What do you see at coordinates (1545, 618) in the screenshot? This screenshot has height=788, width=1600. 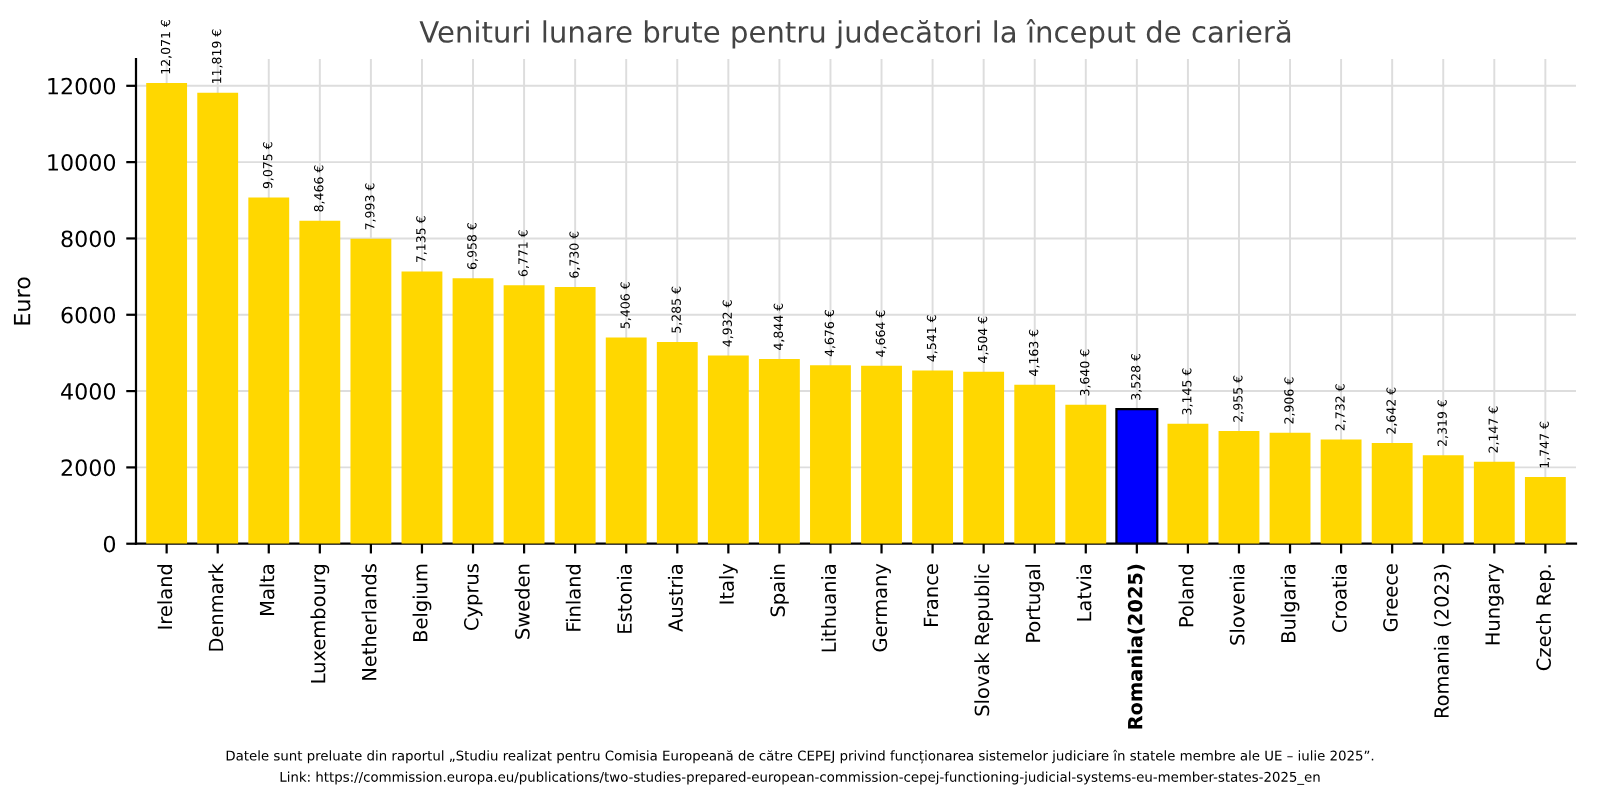 I see `x-tick-label: Czech Rep.` at bounding box center [1545, 618].